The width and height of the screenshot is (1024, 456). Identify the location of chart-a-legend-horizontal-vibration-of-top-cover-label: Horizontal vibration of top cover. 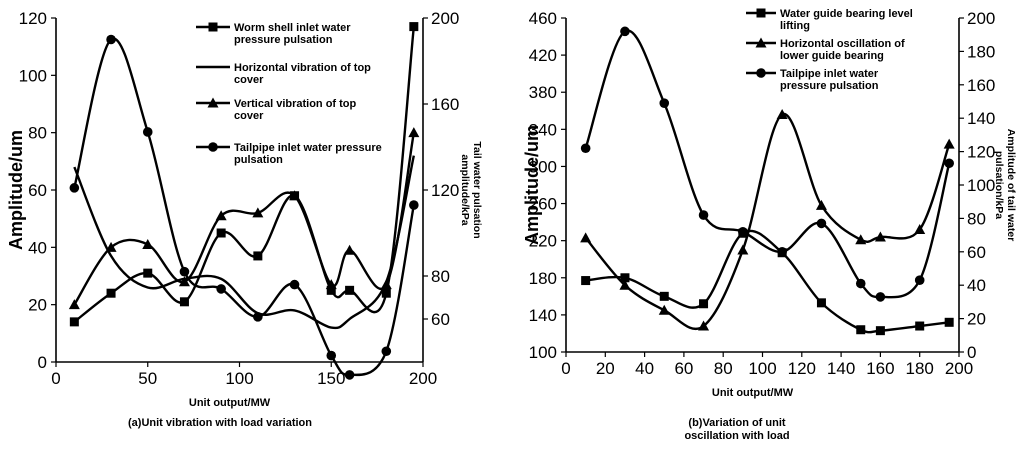
(302, 74).